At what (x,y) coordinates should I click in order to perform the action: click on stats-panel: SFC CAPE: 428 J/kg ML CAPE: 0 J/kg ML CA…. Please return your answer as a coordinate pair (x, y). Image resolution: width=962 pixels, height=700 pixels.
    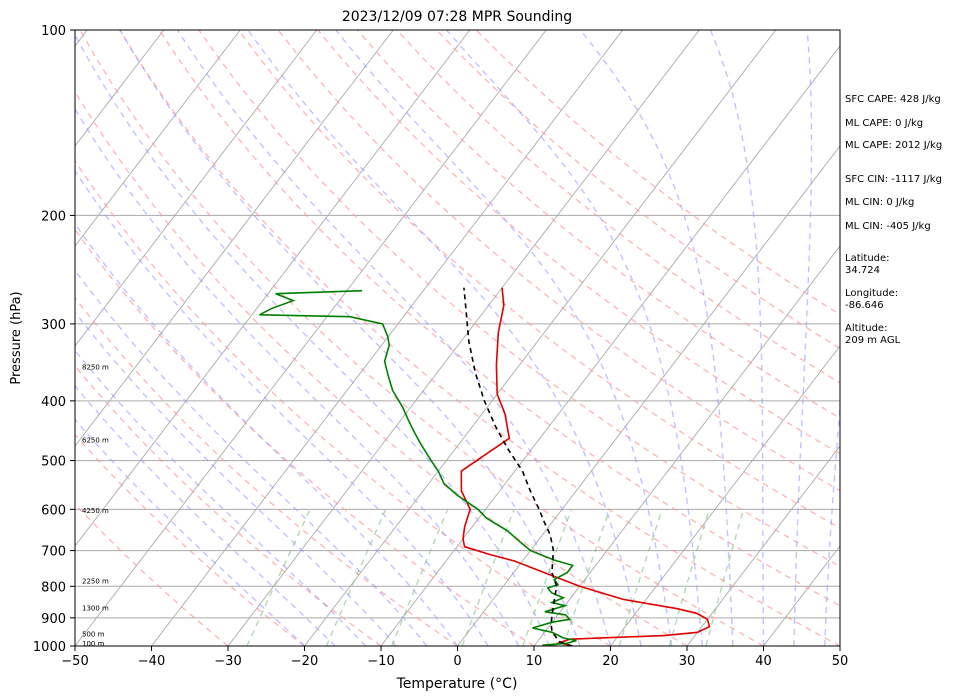
    Looking at the image, I should click on (893, 220).